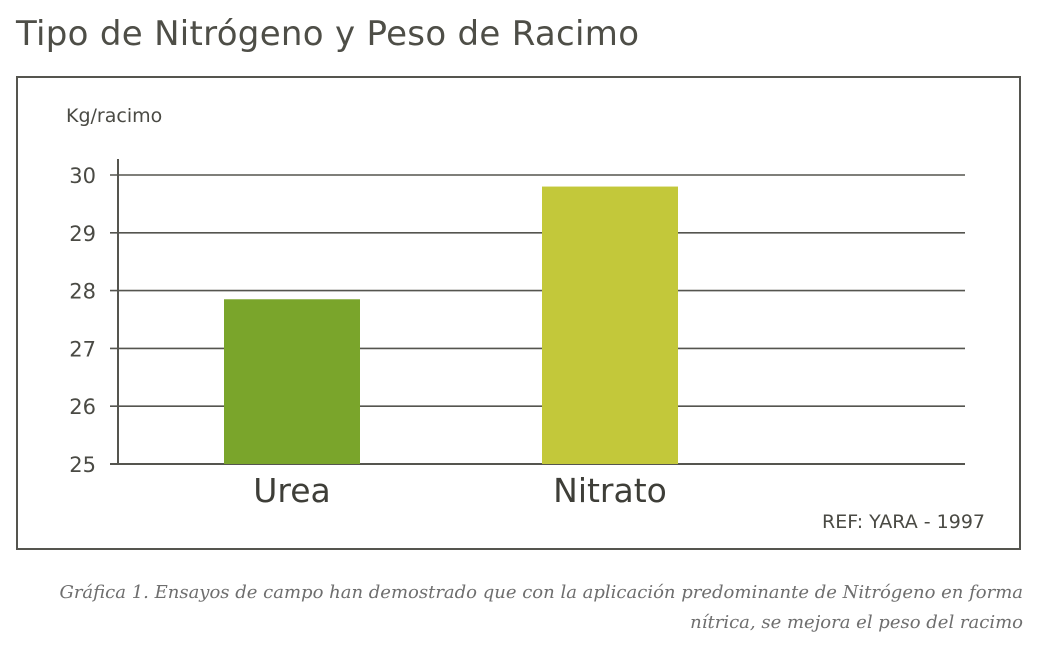  Describe the element at coordinates (292, 381) in the screenshot. I see `bar-urea` at that location.